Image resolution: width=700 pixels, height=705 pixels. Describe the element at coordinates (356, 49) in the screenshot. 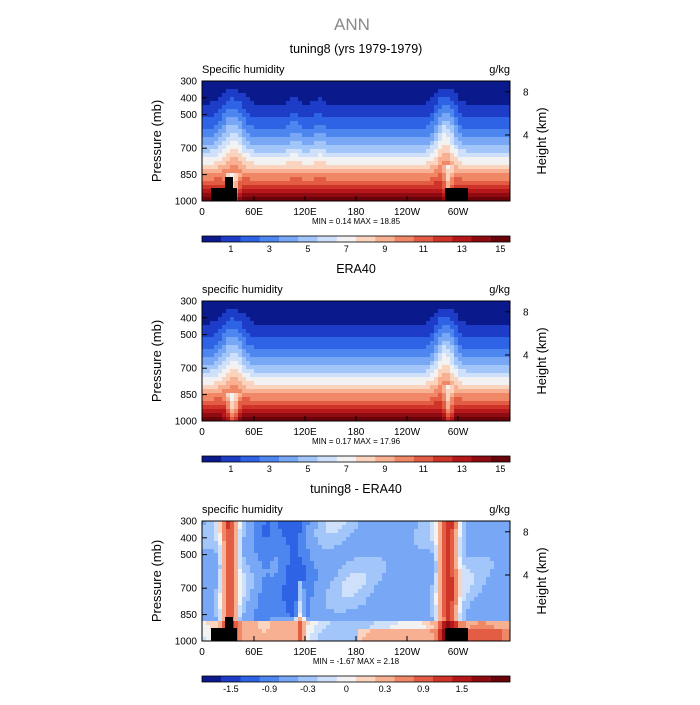

I see `panel-title: tuning8 (yrs 1979-1979)` at that location.